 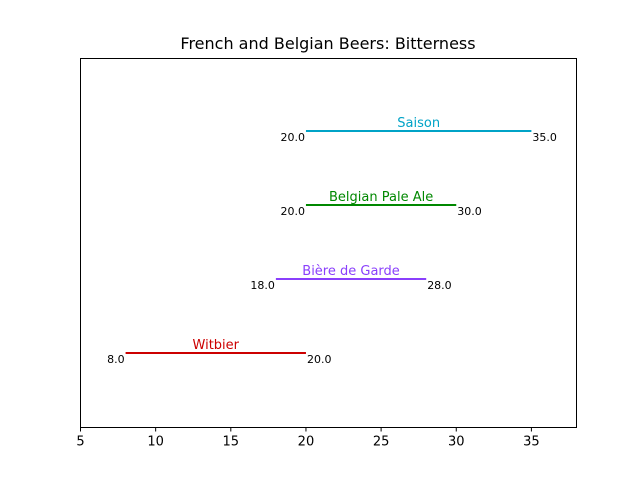 I want to click on range-name-label: Witbier, so click(x=216, y=345).